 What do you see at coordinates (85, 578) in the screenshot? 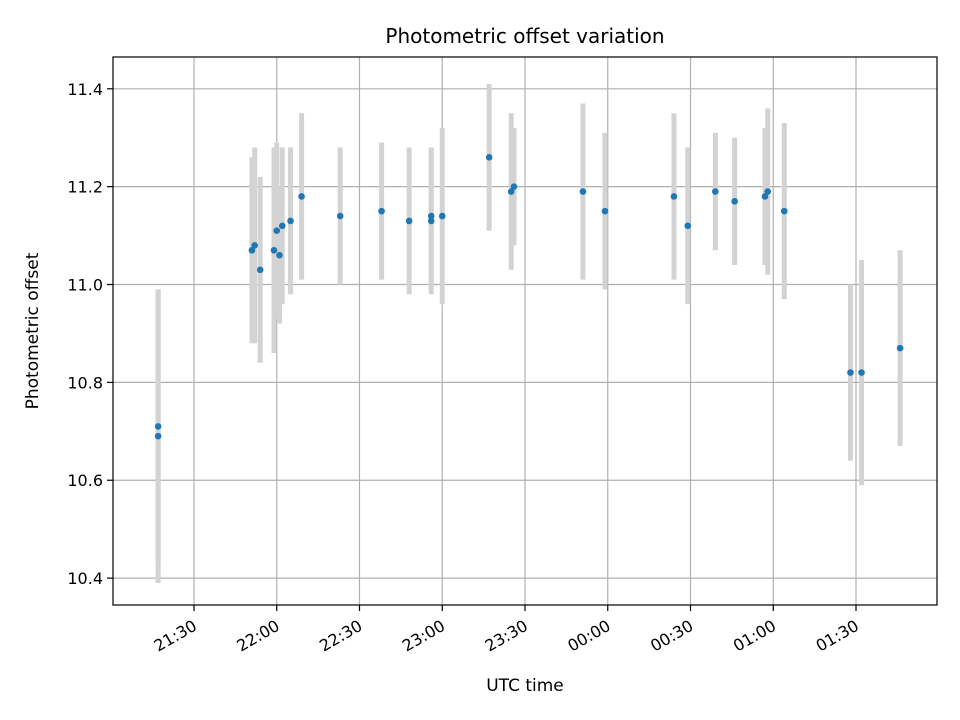
I see `y-tick-label: 10.4` at bounding box center [85, 578].